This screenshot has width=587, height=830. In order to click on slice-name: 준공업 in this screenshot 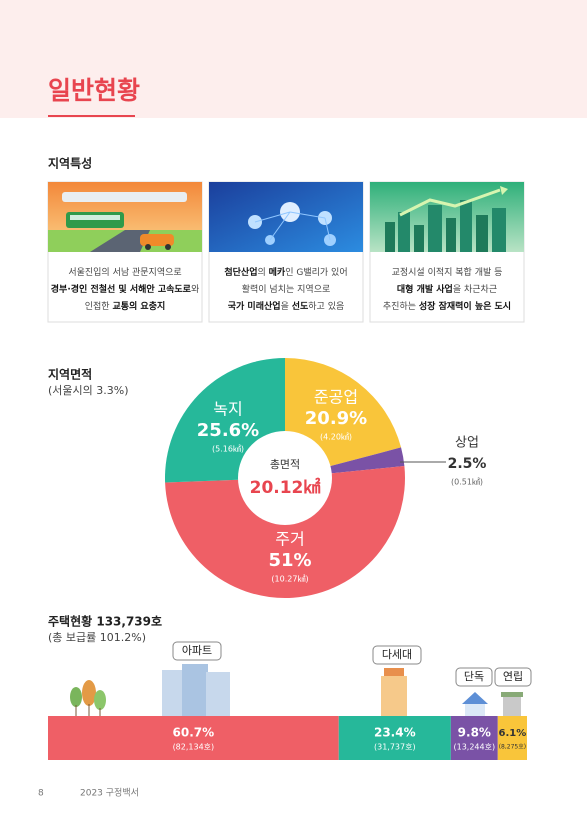, I will do `click(336, 397)`.